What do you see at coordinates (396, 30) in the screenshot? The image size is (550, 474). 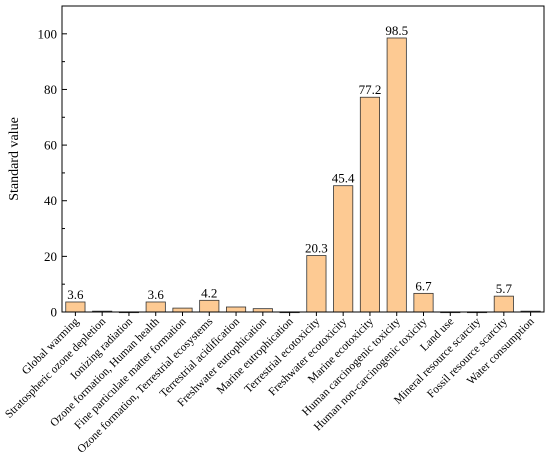 I see `data-label: 98.5` at bounding box center [396, 30].